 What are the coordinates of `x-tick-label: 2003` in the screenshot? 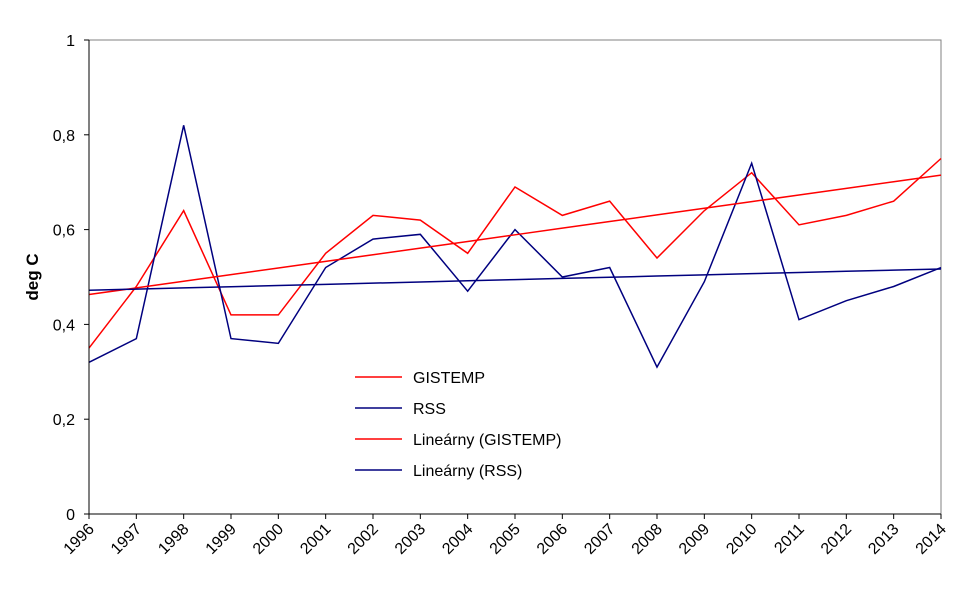 It's located at (410, 539).